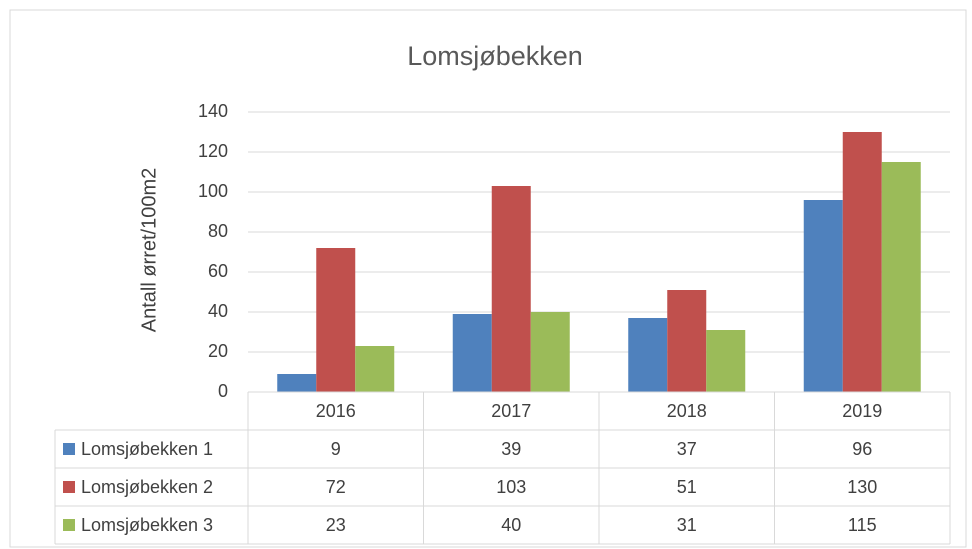 The image size is (972, 549). I want to click on y-tick-label: 60, so click(218, 271).